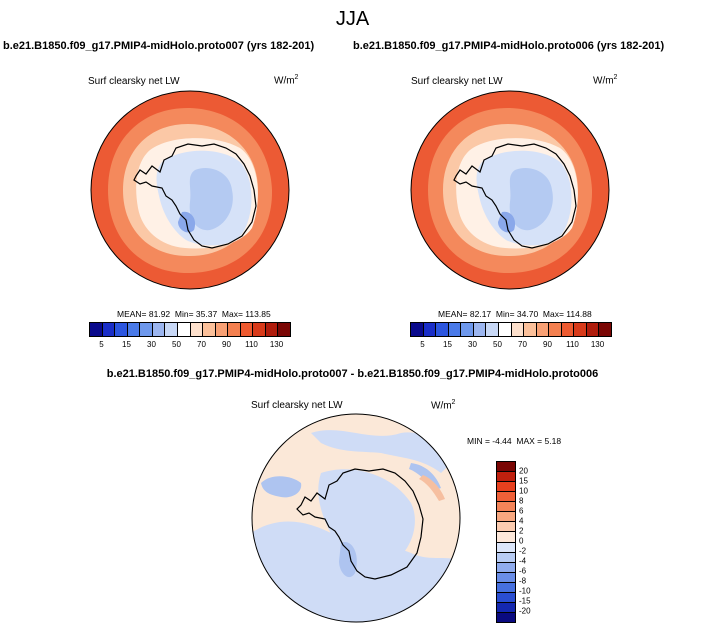 Image resolution: width=705 pixels, height=631 pixels. What do you see at coordinates (525, 591) in the screenshot?
I see `colorbar-tick-label: -10` at bounding box center [525, 591].